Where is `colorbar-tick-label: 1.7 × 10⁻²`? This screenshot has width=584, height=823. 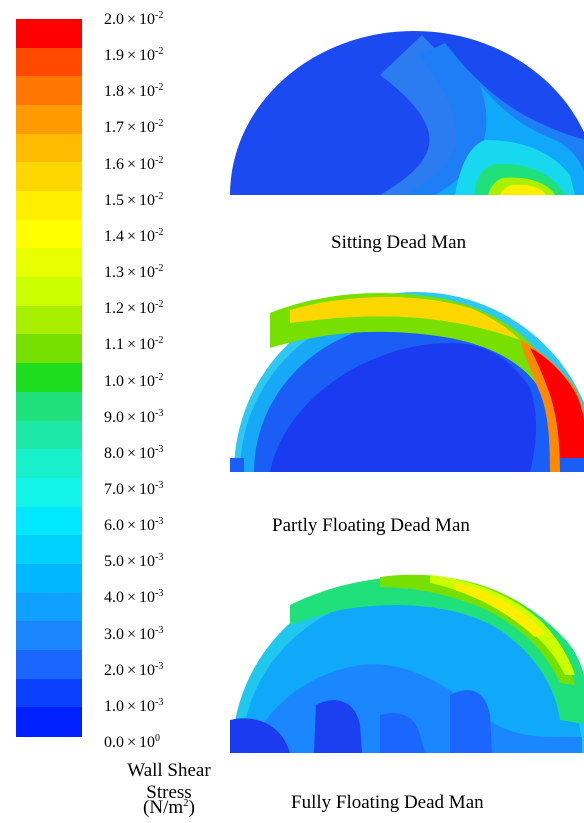 colorbar-tick-label: 1.7 × 10⁻² is located at coordinates (134, 127).